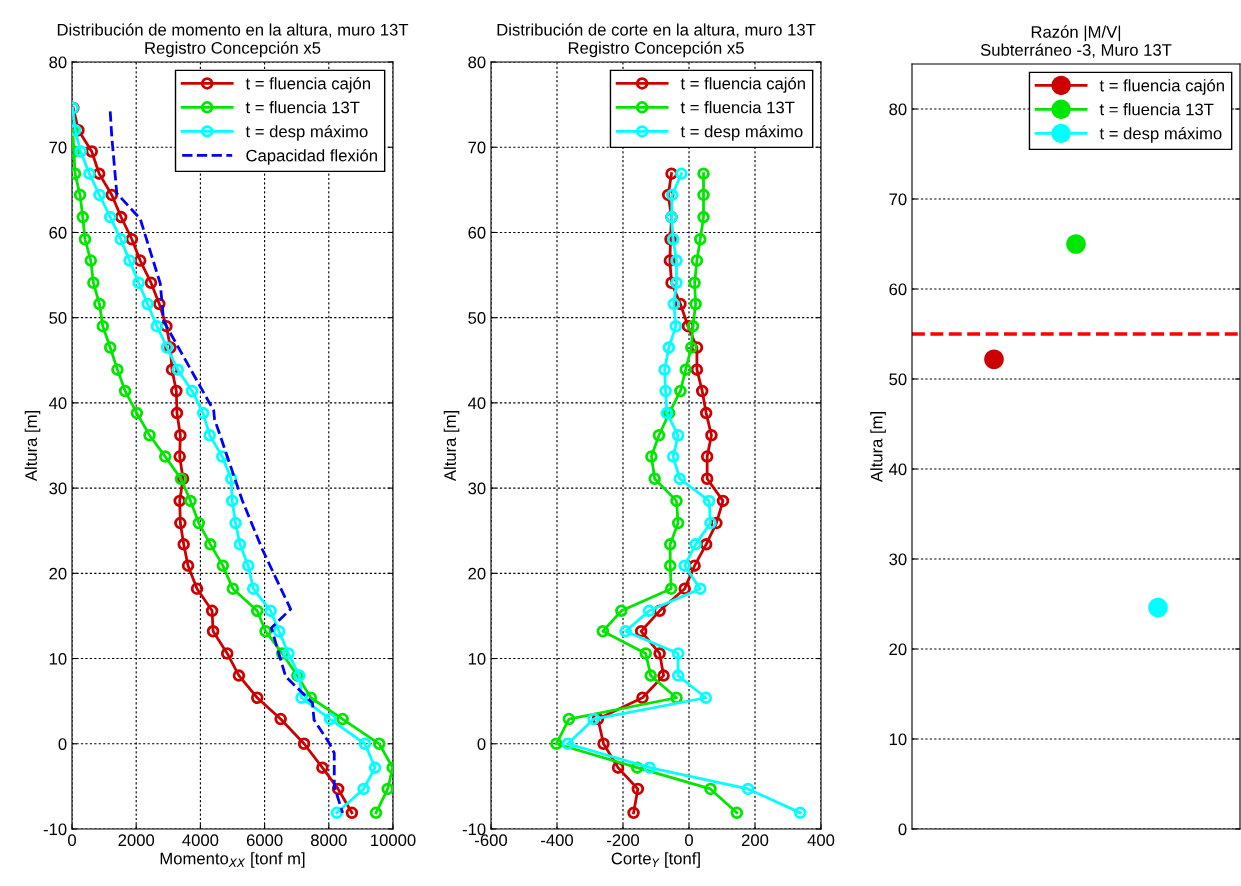  I want to click on x-tick-label: 10000, so click(393, 840).